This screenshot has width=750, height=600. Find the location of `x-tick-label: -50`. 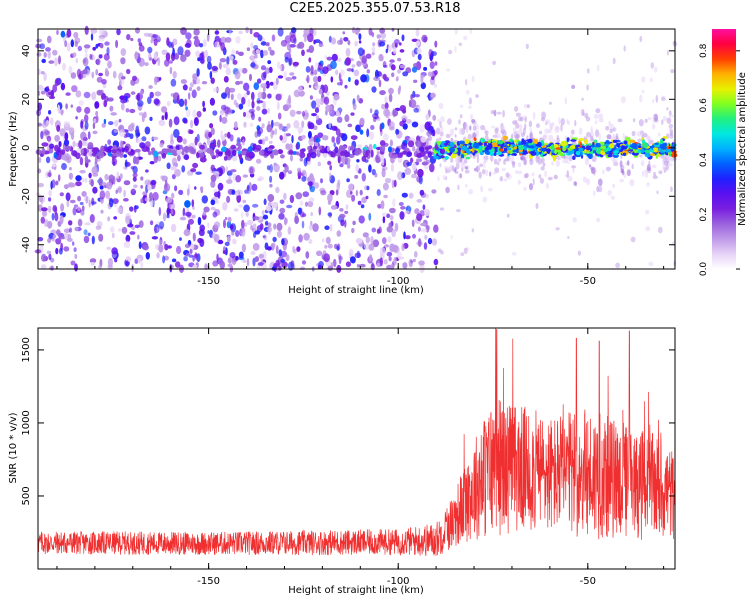

x-tick-label: -50 is located at coordinates (588, 581).